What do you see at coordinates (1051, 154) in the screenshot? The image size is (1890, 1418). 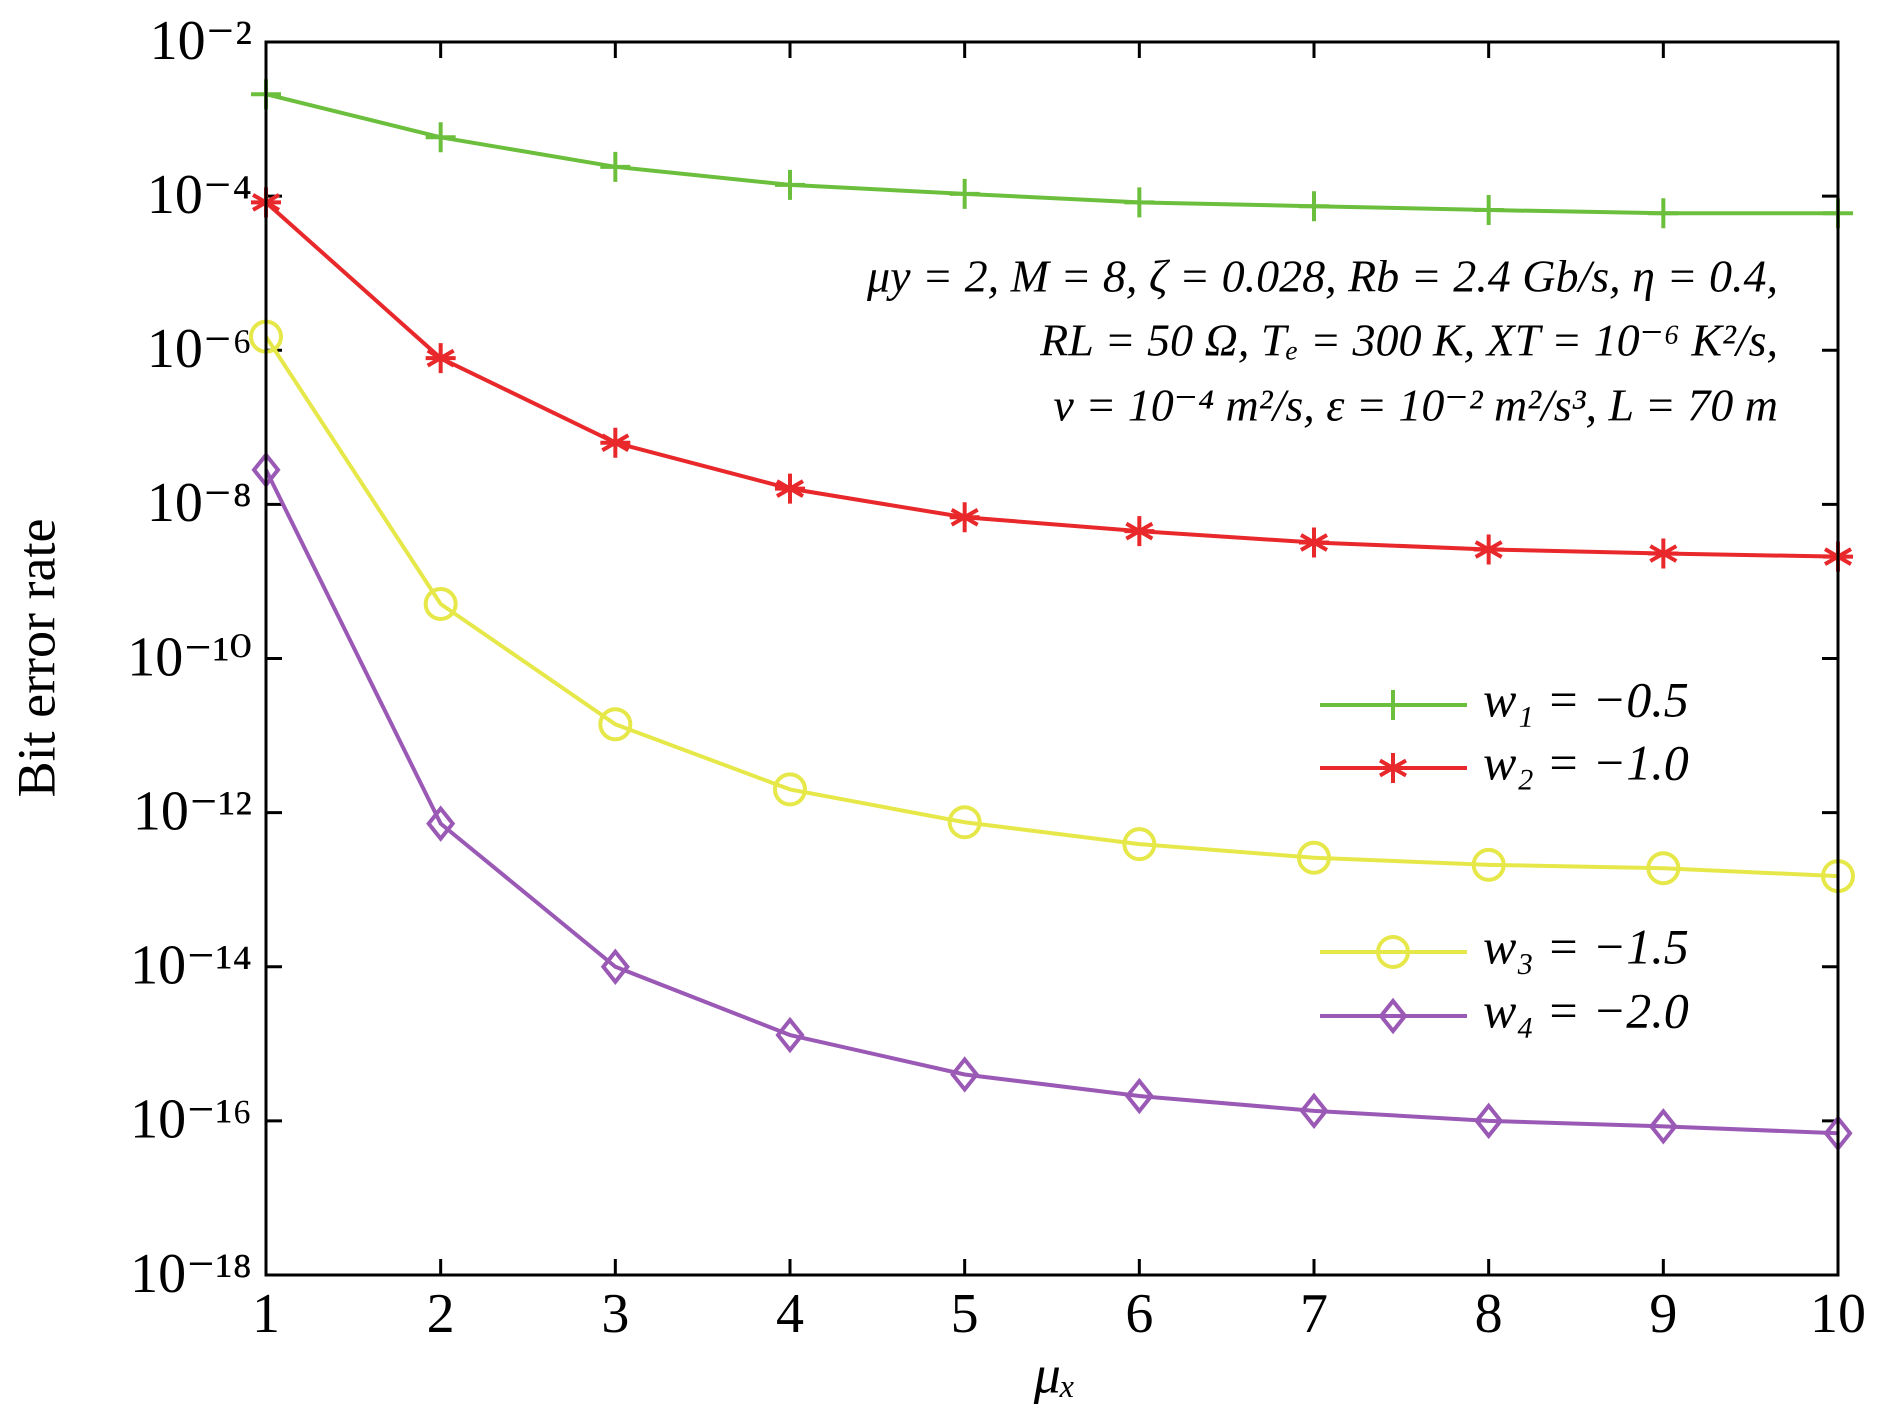 I see `series-line` at bounding box center [1051, 154].